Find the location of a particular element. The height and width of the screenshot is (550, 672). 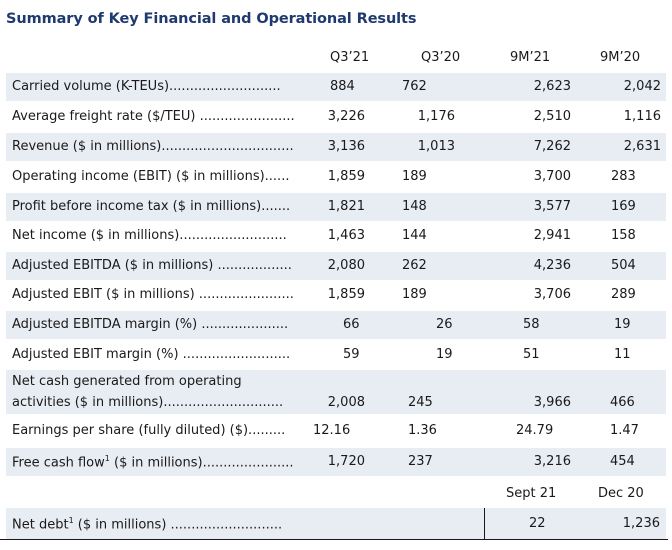

cell-q3-21: 2,008 is located at coordinates (346, 402).